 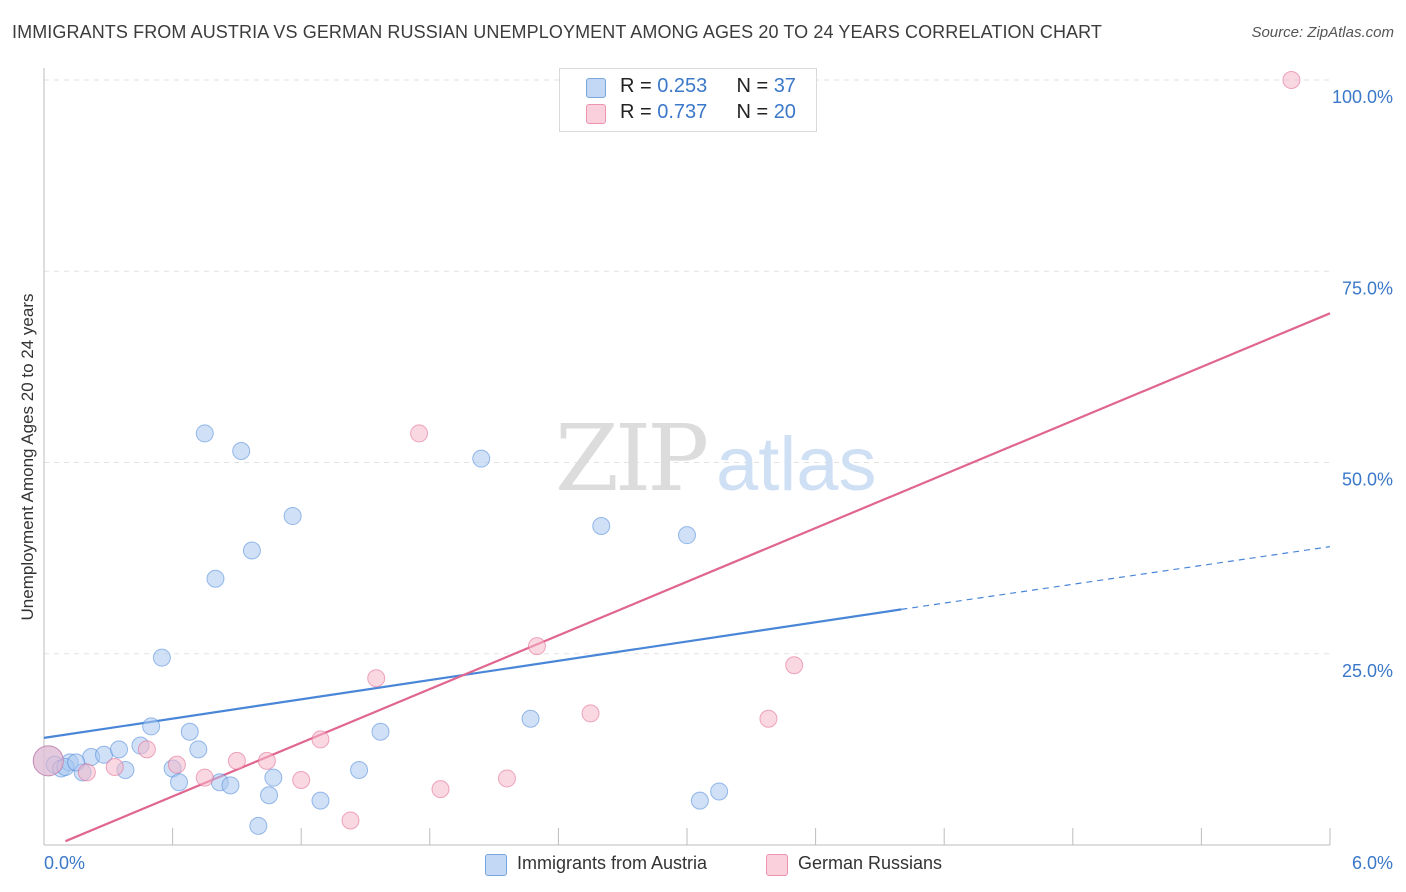 What do you see at coordinates (1116, 578) in the screenshot?
I see `trend-line-austria-extension` at bounding box center [1116, 578].